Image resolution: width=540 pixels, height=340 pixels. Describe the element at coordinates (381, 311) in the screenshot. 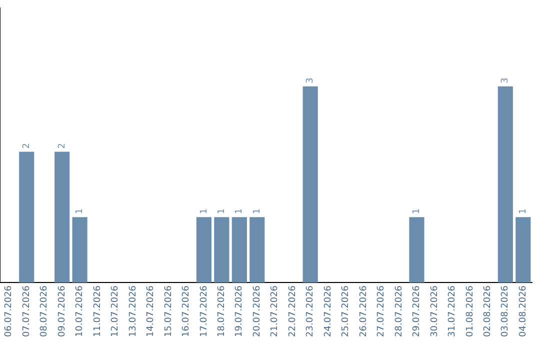

I see `x-tick-label: 27.07.2026` at that location.